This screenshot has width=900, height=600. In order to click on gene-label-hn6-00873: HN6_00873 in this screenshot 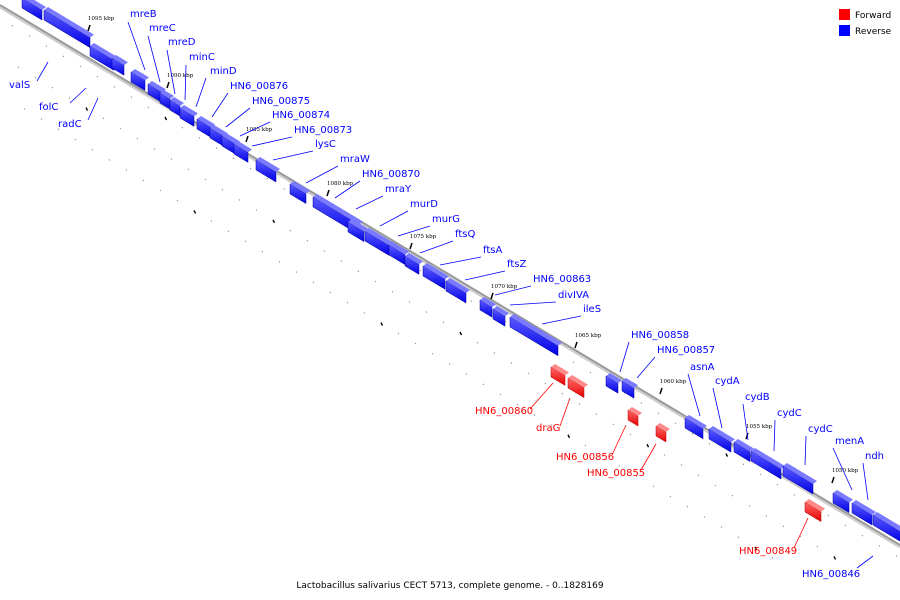, I will do `click(323, 130)`.